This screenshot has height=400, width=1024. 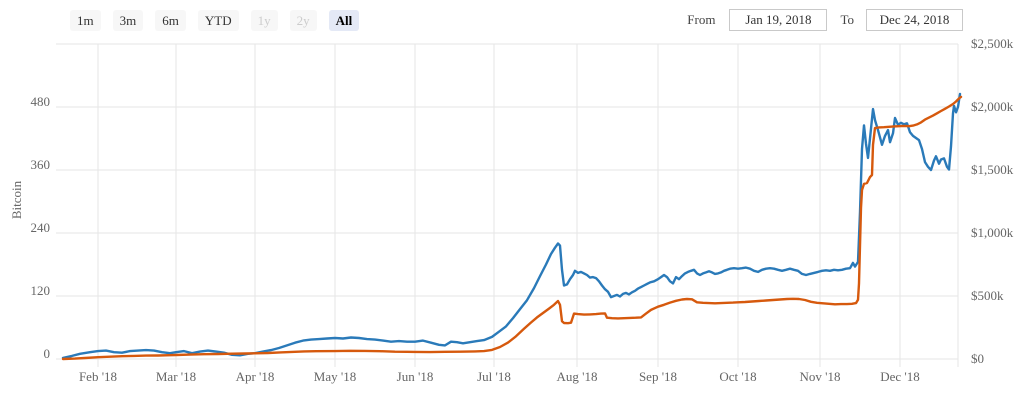 I want to click on range-button-all: All, so click(x=344, y=20).